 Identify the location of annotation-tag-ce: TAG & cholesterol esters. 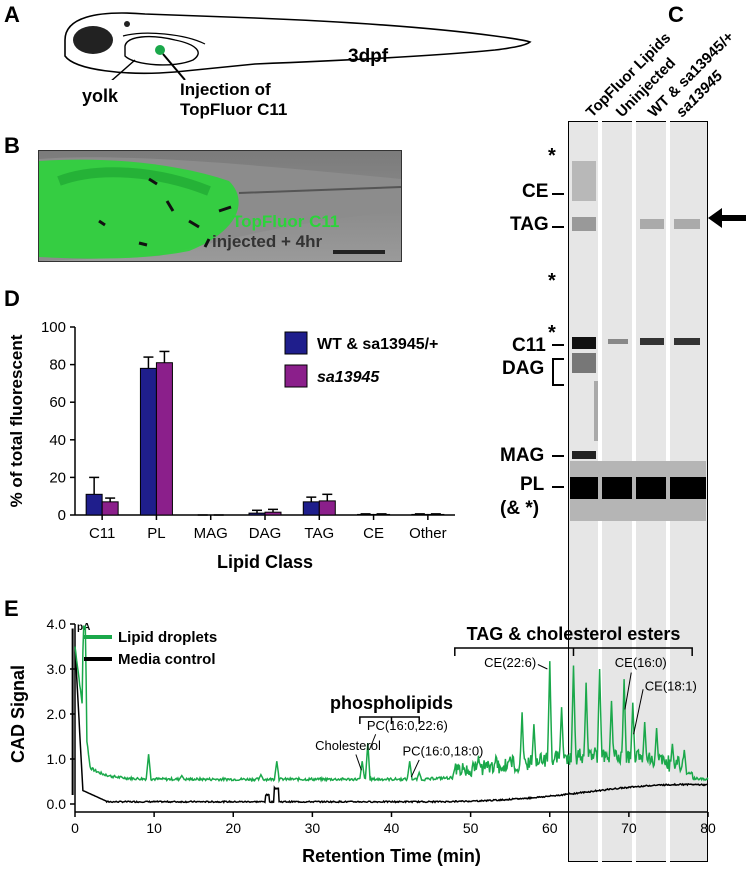
(574, 634).